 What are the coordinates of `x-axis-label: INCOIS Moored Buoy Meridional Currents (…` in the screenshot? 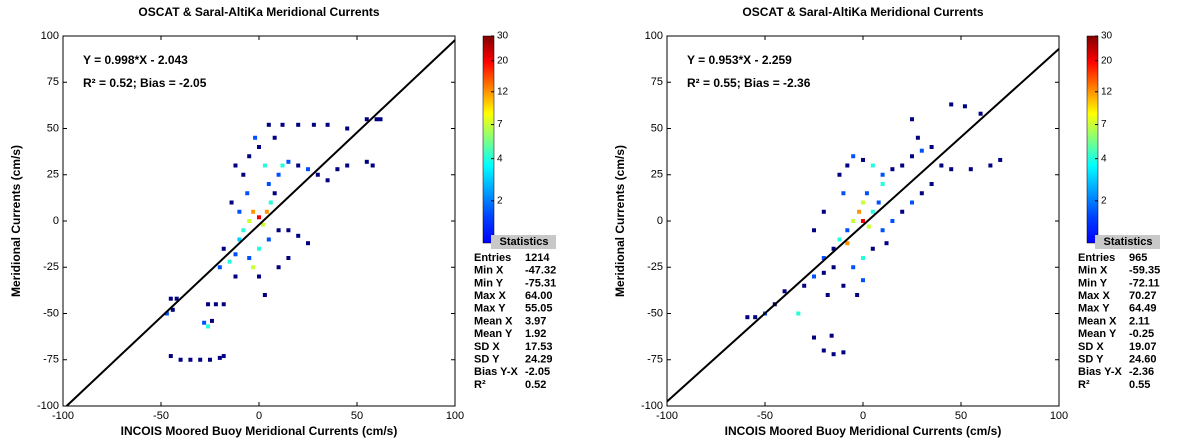 It's located at (863, 431).